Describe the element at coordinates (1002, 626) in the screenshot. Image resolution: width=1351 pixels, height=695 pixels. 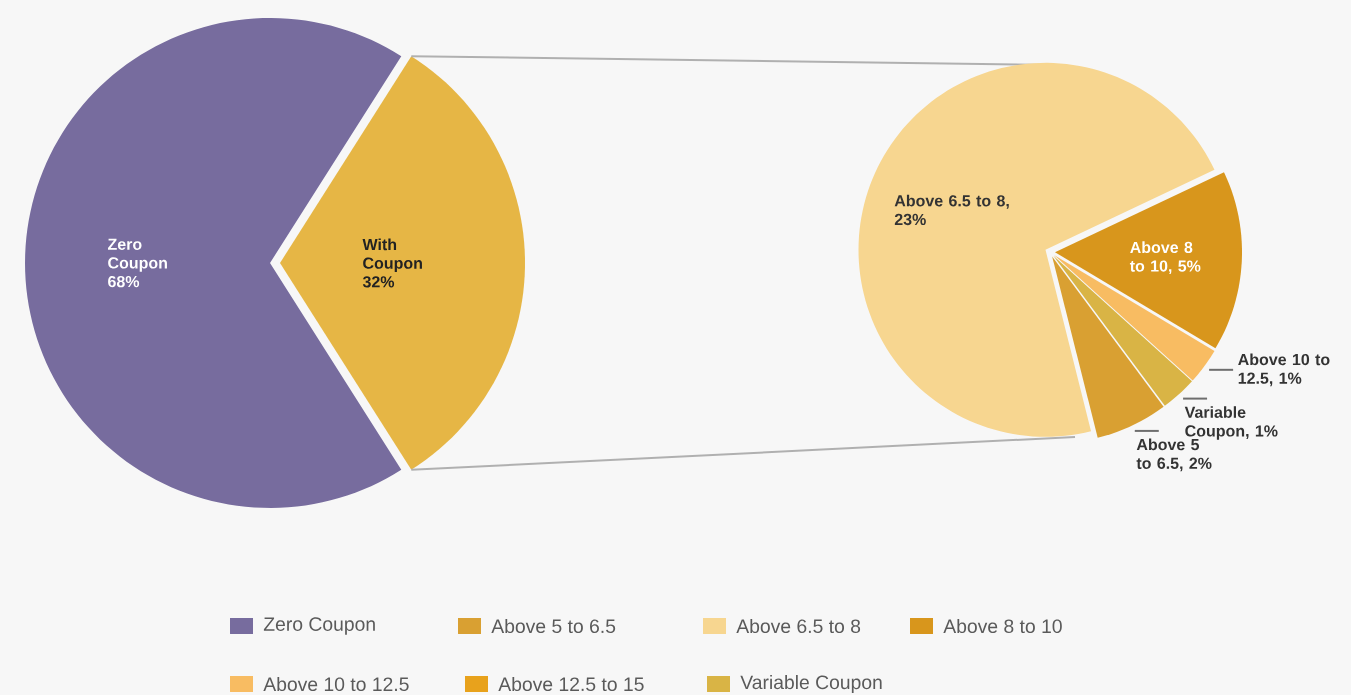
I see `legend-label: Above 8 to 10` at that location.